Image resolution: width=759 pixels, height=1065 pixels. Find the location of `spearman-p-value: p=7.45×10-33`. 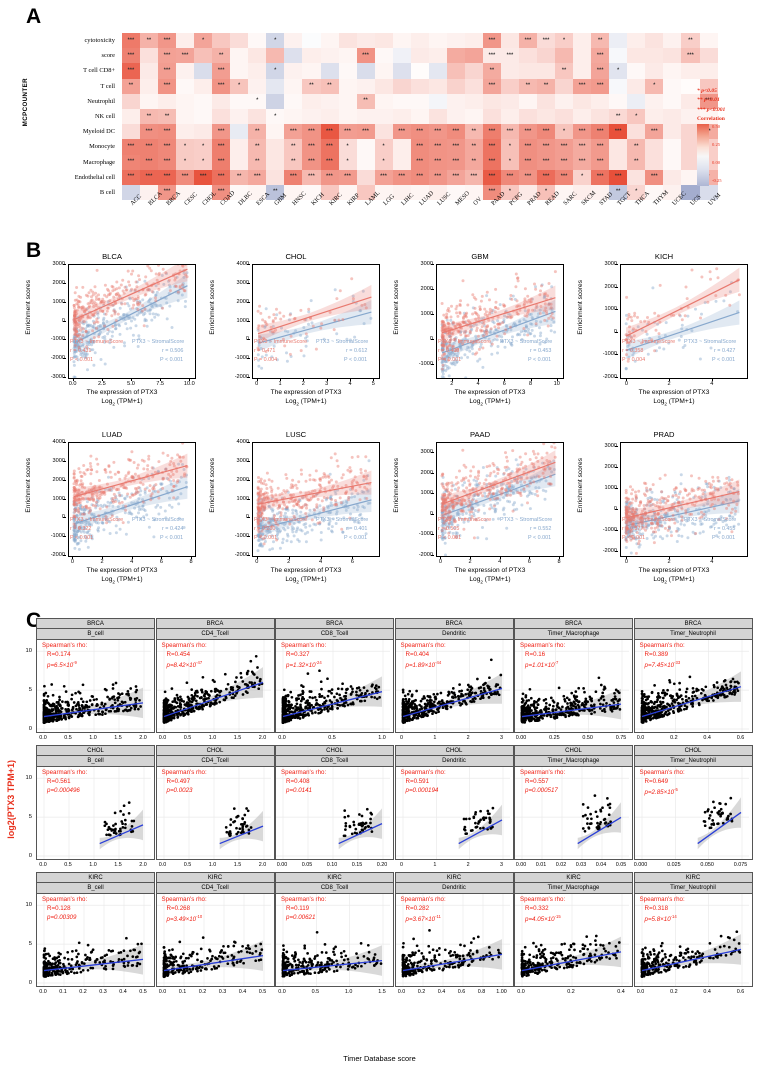

spearman-p-value: p=7.45×10-33 is located at coordinates (663, 664).